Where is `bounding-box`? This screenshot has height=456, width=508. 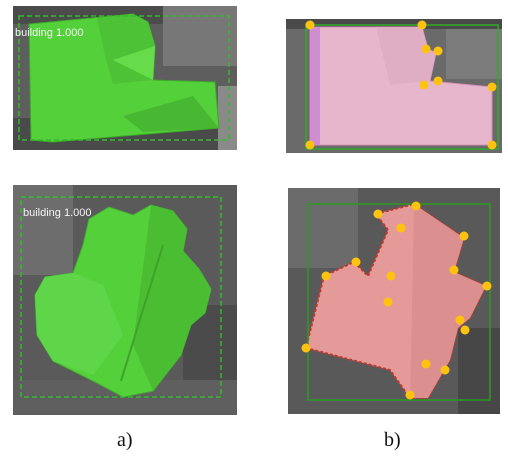
bounding-box is located at coordinates (402, 87).